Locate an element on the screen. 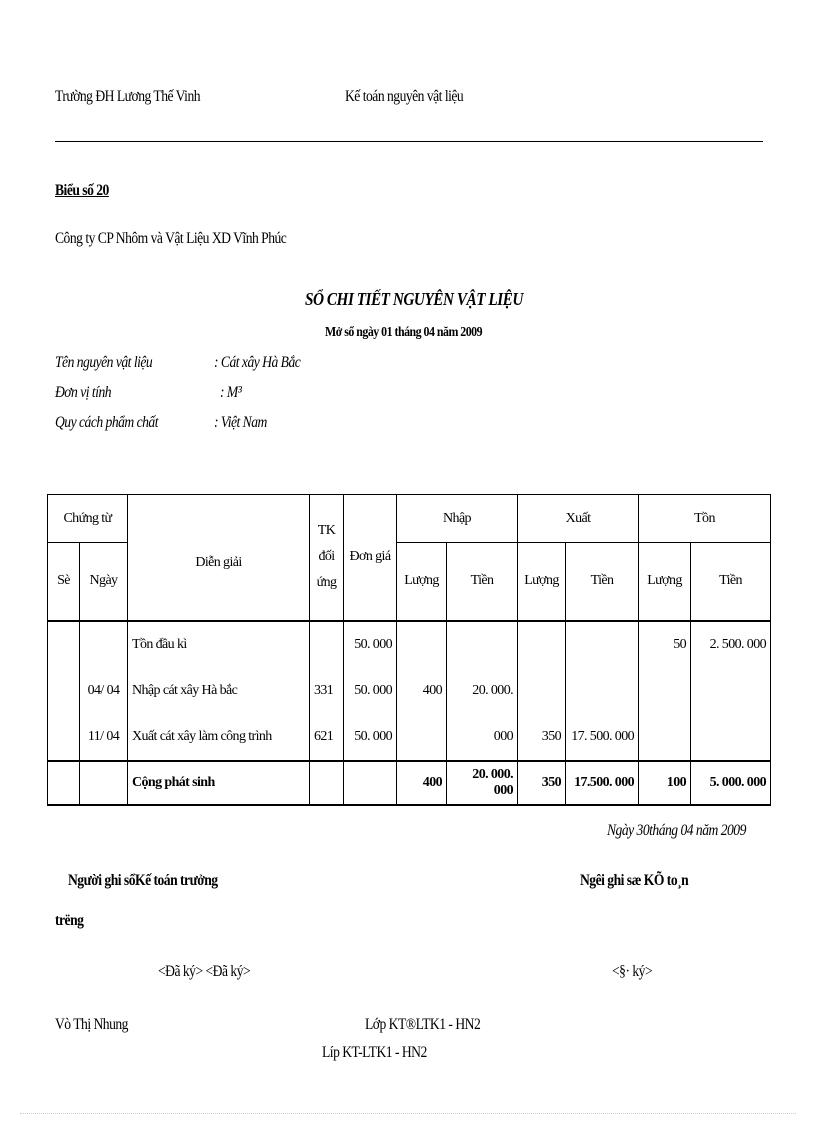 Image resolution: width=816 pixels, height=1123 pixels. total-label: Cộng phát sinh is located at coordinates (218, 783).